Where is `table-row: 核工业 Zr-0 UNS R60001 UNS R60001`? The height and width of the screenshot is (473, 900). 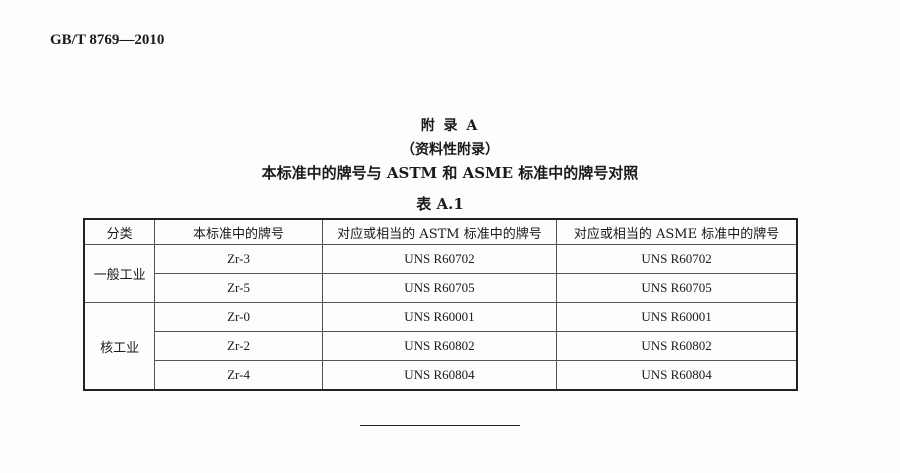
table-row: 核工业 Zr-0 UNS R60001 UNS R60001 is located at coordinates (440, 346).